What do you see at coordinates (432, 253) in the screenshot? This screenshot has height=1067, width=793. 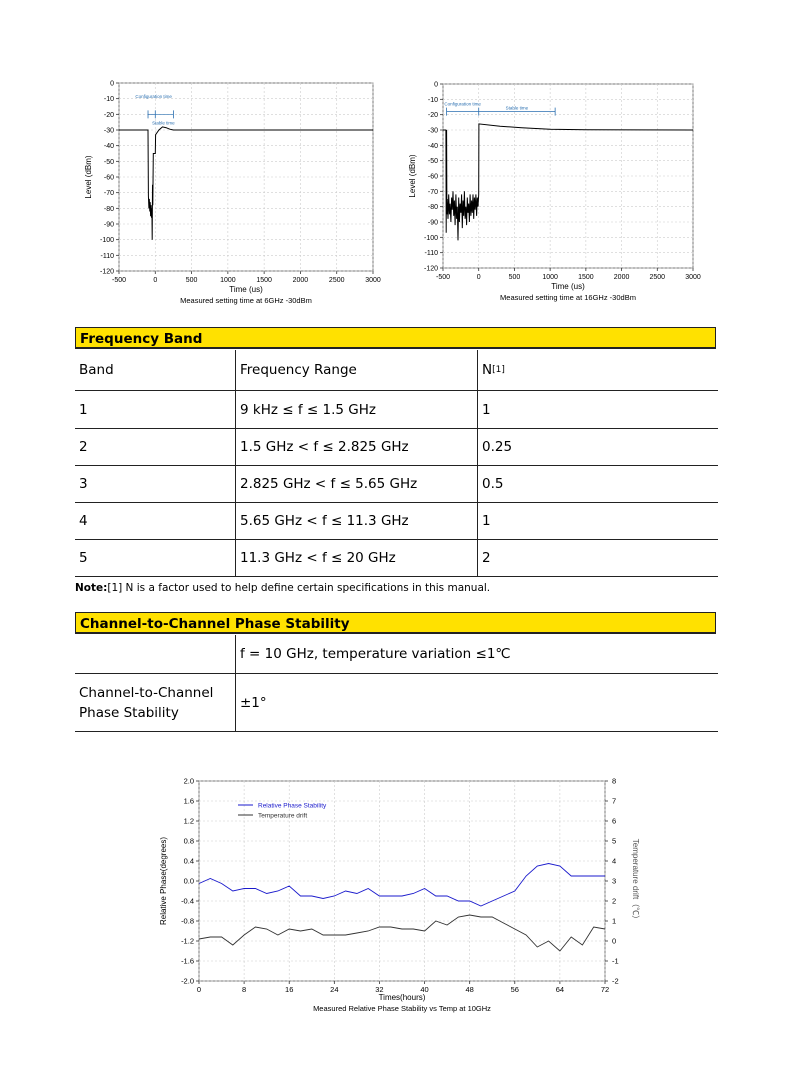 I see `y-tick-label: -110` at bounding box center [432, 253].